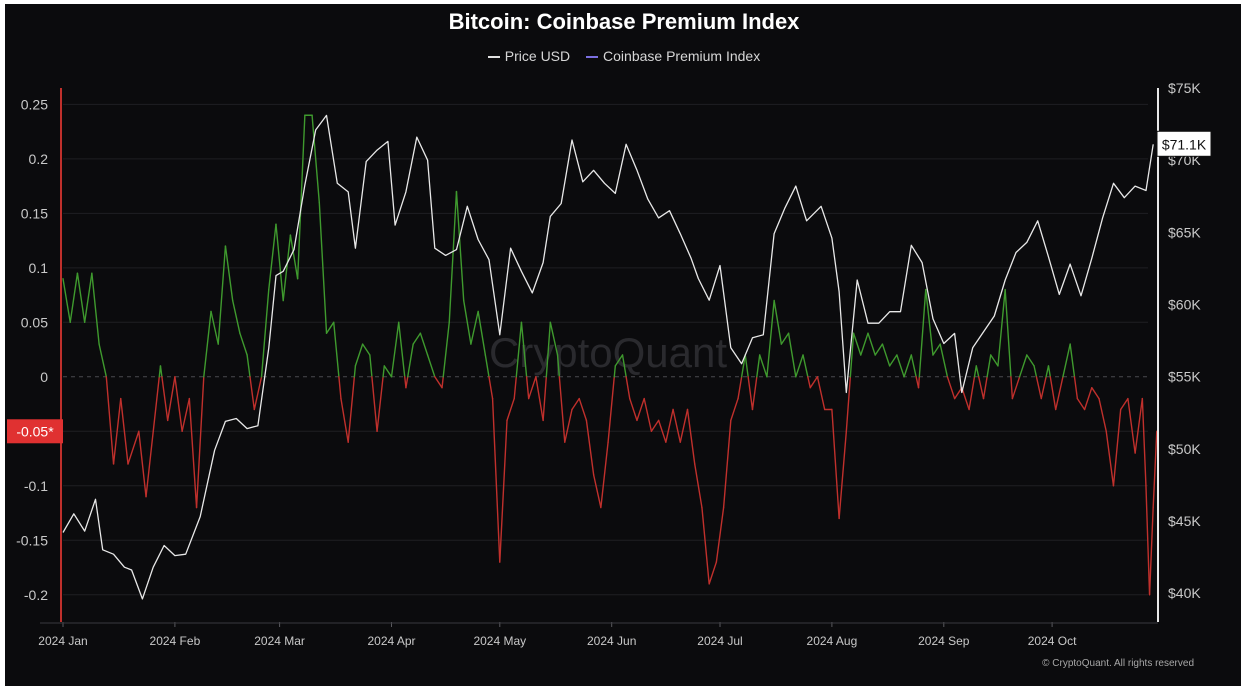  I want to click on x-tick-label: 2024 Oct, so click(1052, 641).